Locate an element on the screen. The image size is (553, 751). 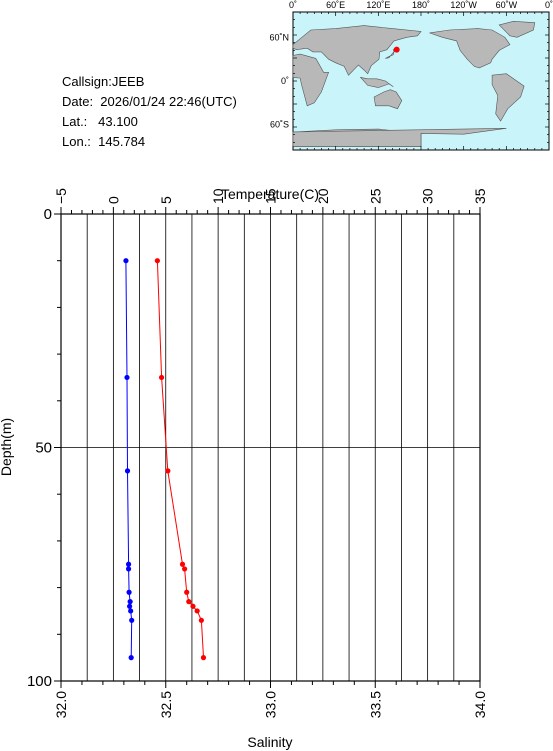
map-lon-label: 120˚W is located at coordinates (463, 5).